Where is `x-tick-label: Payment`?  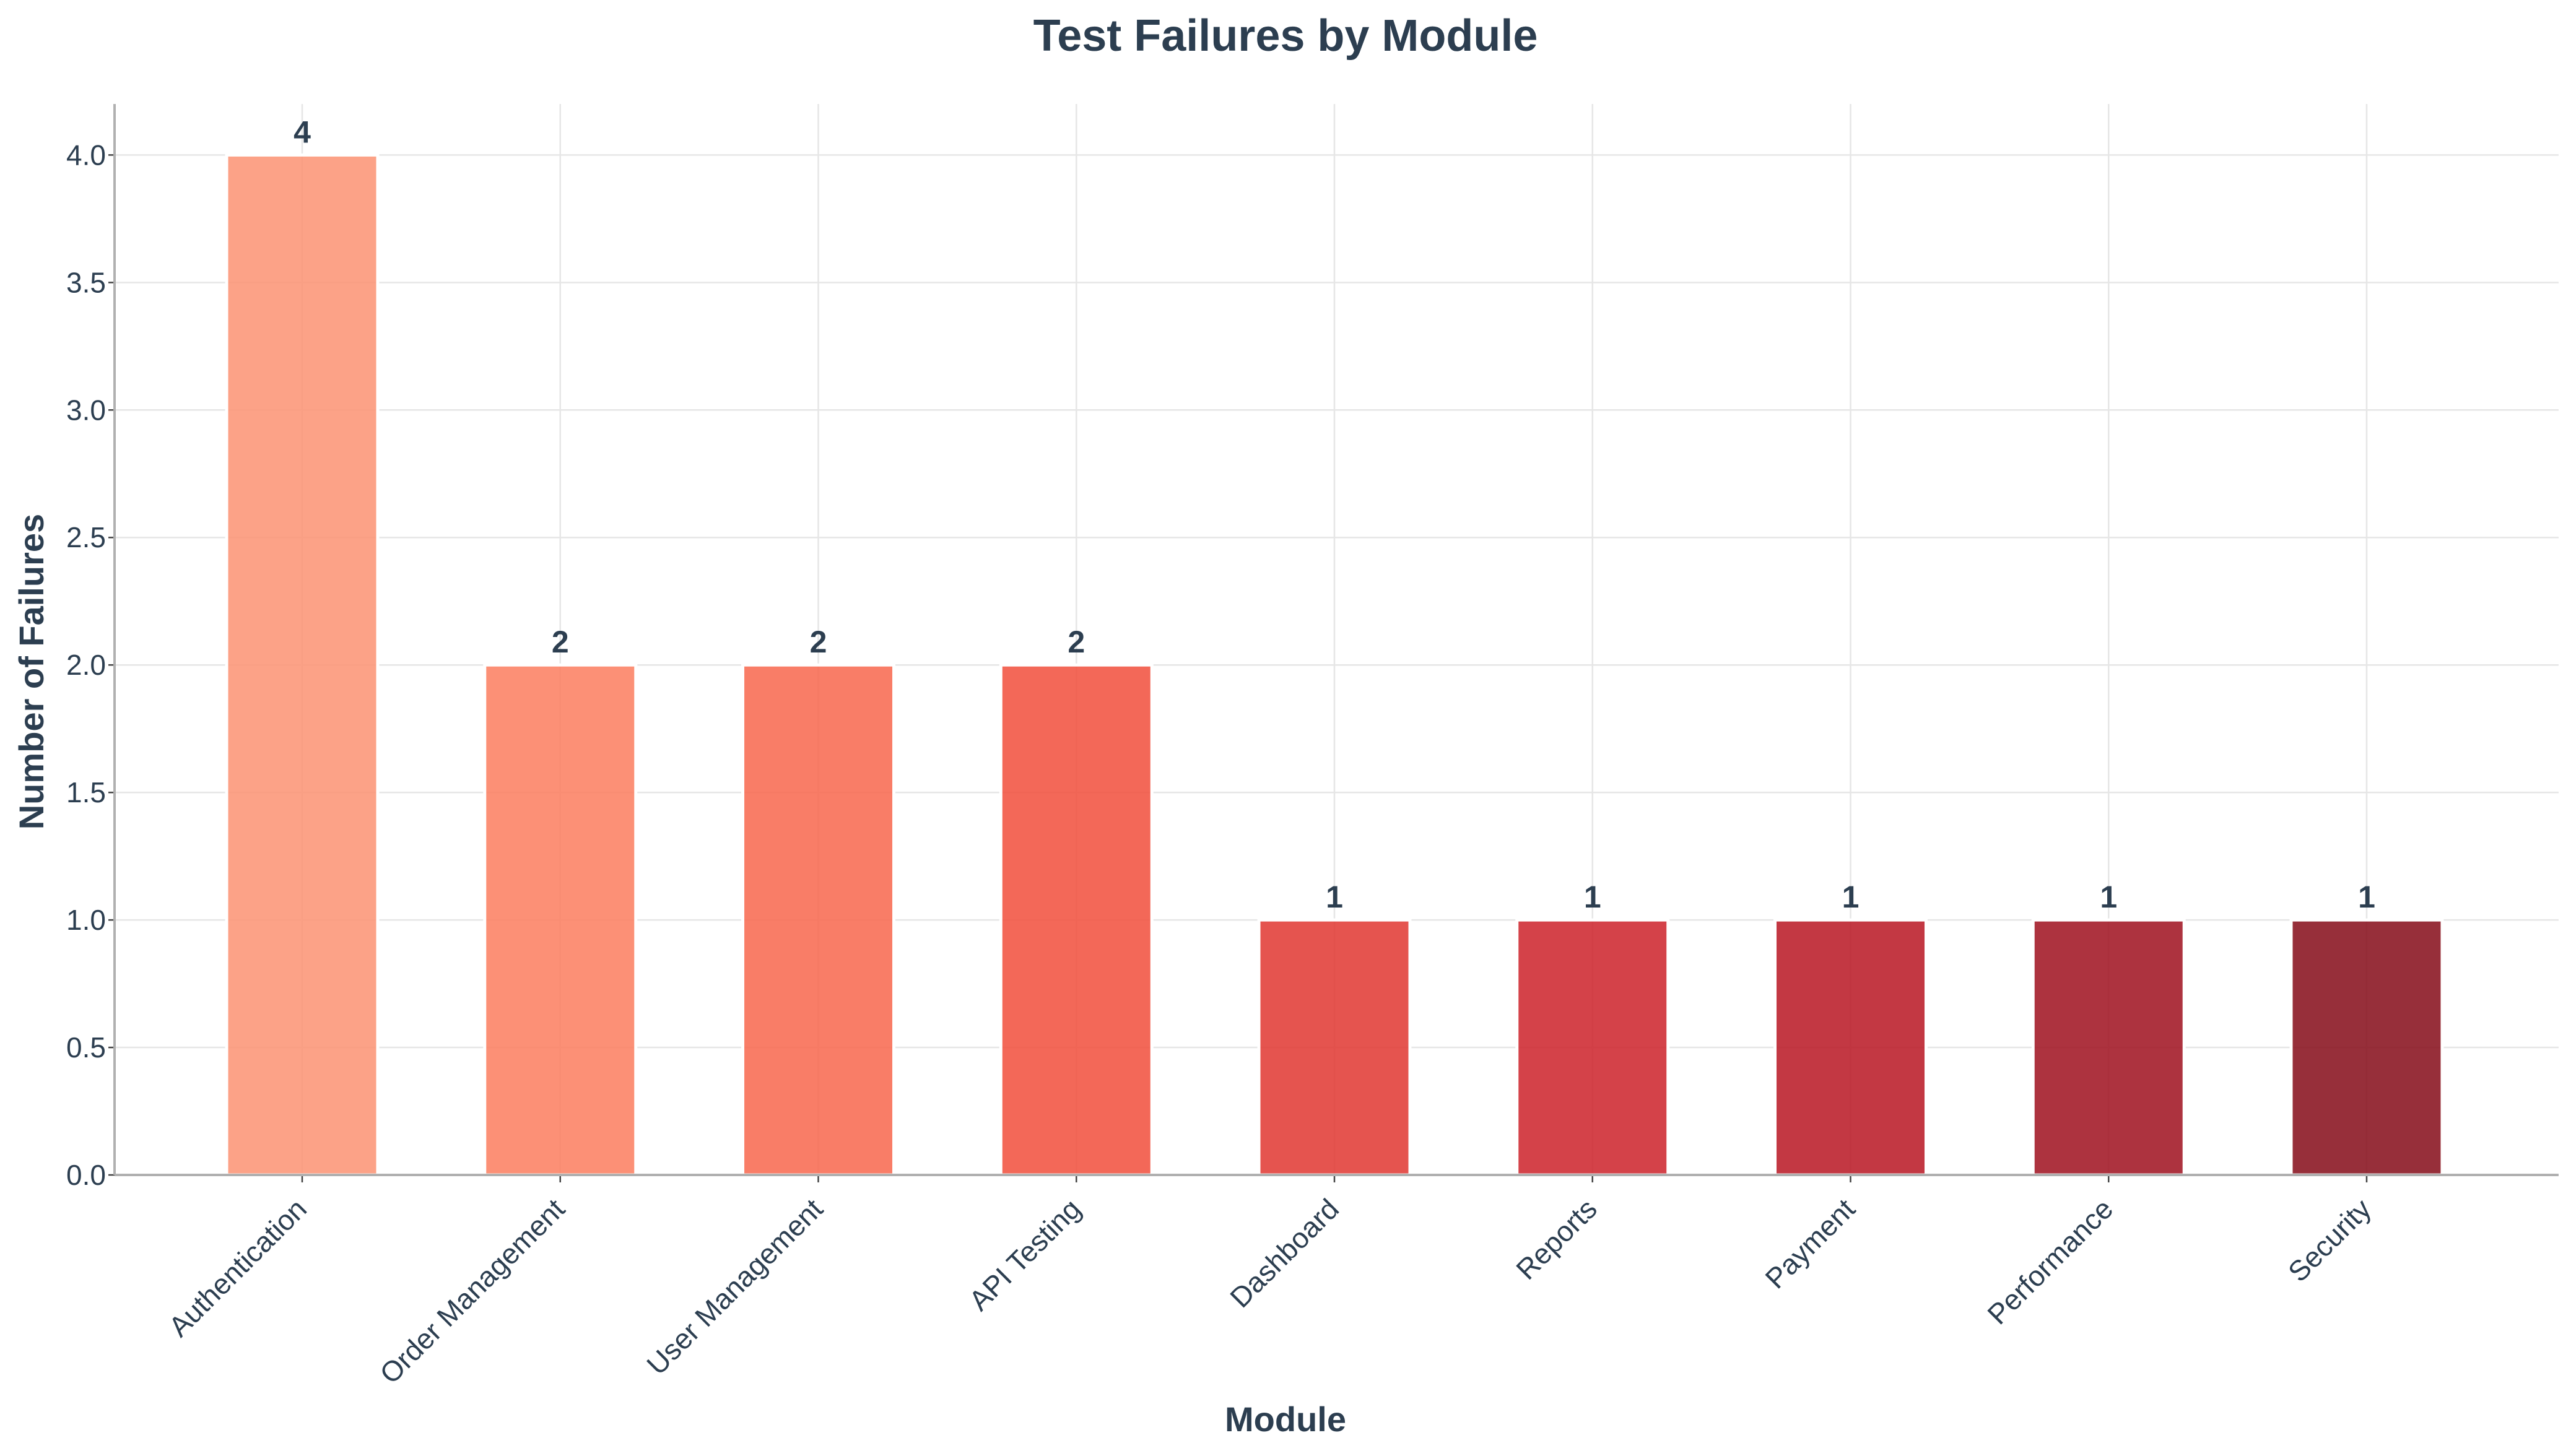 x-tick-label: Payment is located at coordinates (1810, 1243).